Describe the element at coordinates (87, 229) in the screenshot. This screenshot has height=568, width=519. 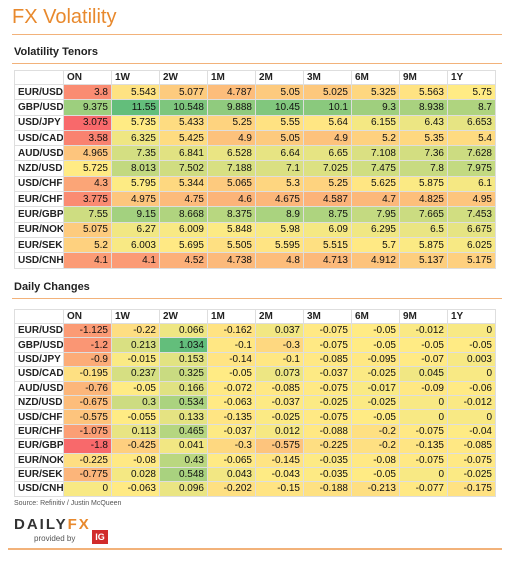
I see `value-cell: 5.075` at that location.